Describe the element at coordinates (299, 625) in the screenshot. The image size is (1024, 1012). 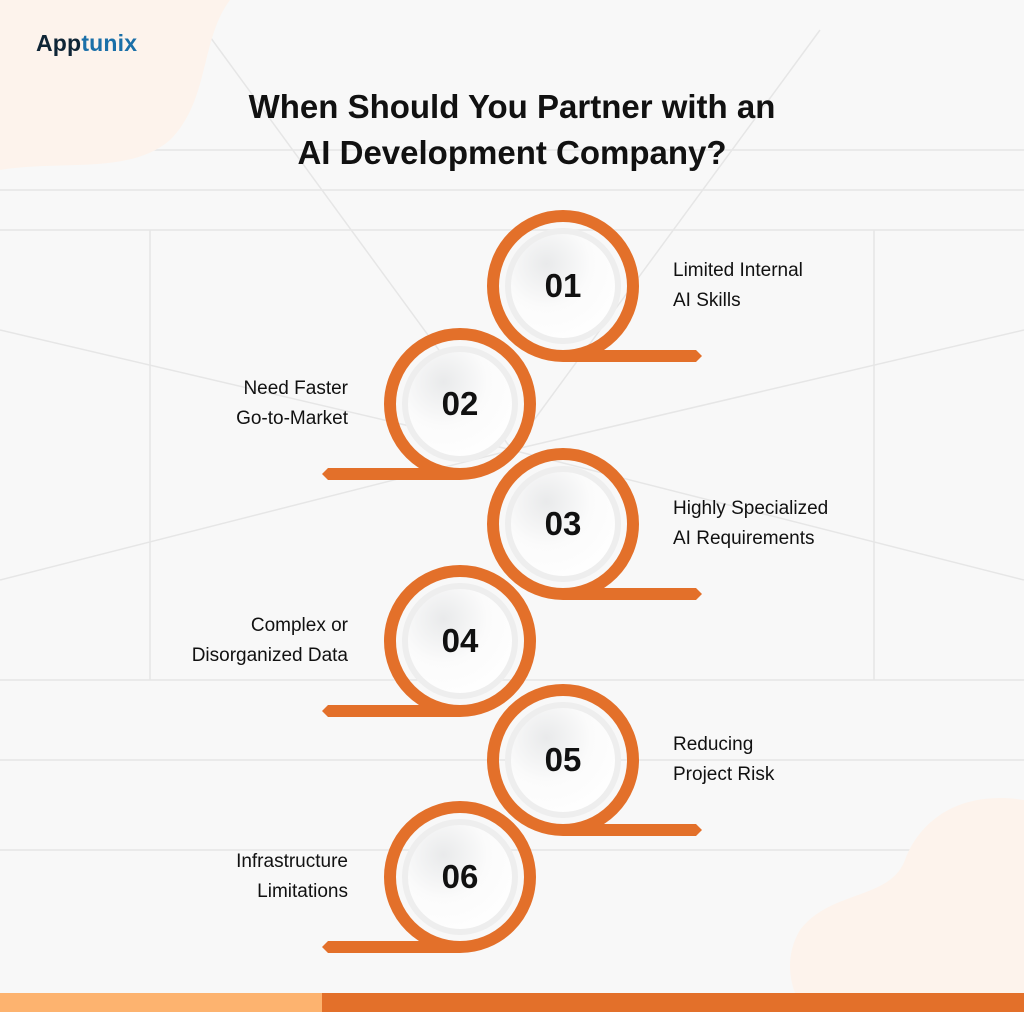
I see `step-label-line-1: Complex or` at that location.